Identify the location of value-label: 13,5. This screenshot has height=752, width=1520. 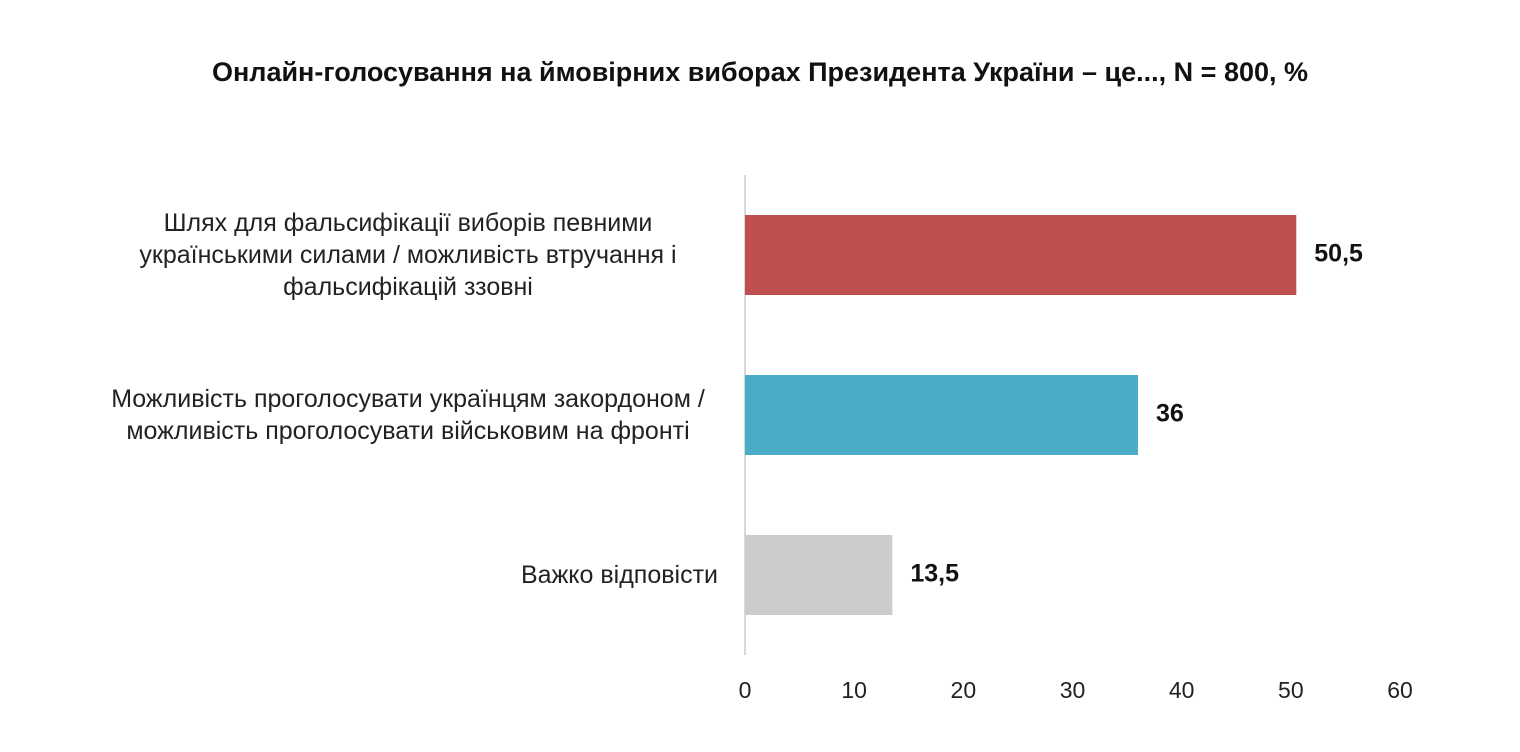
(934, 574).